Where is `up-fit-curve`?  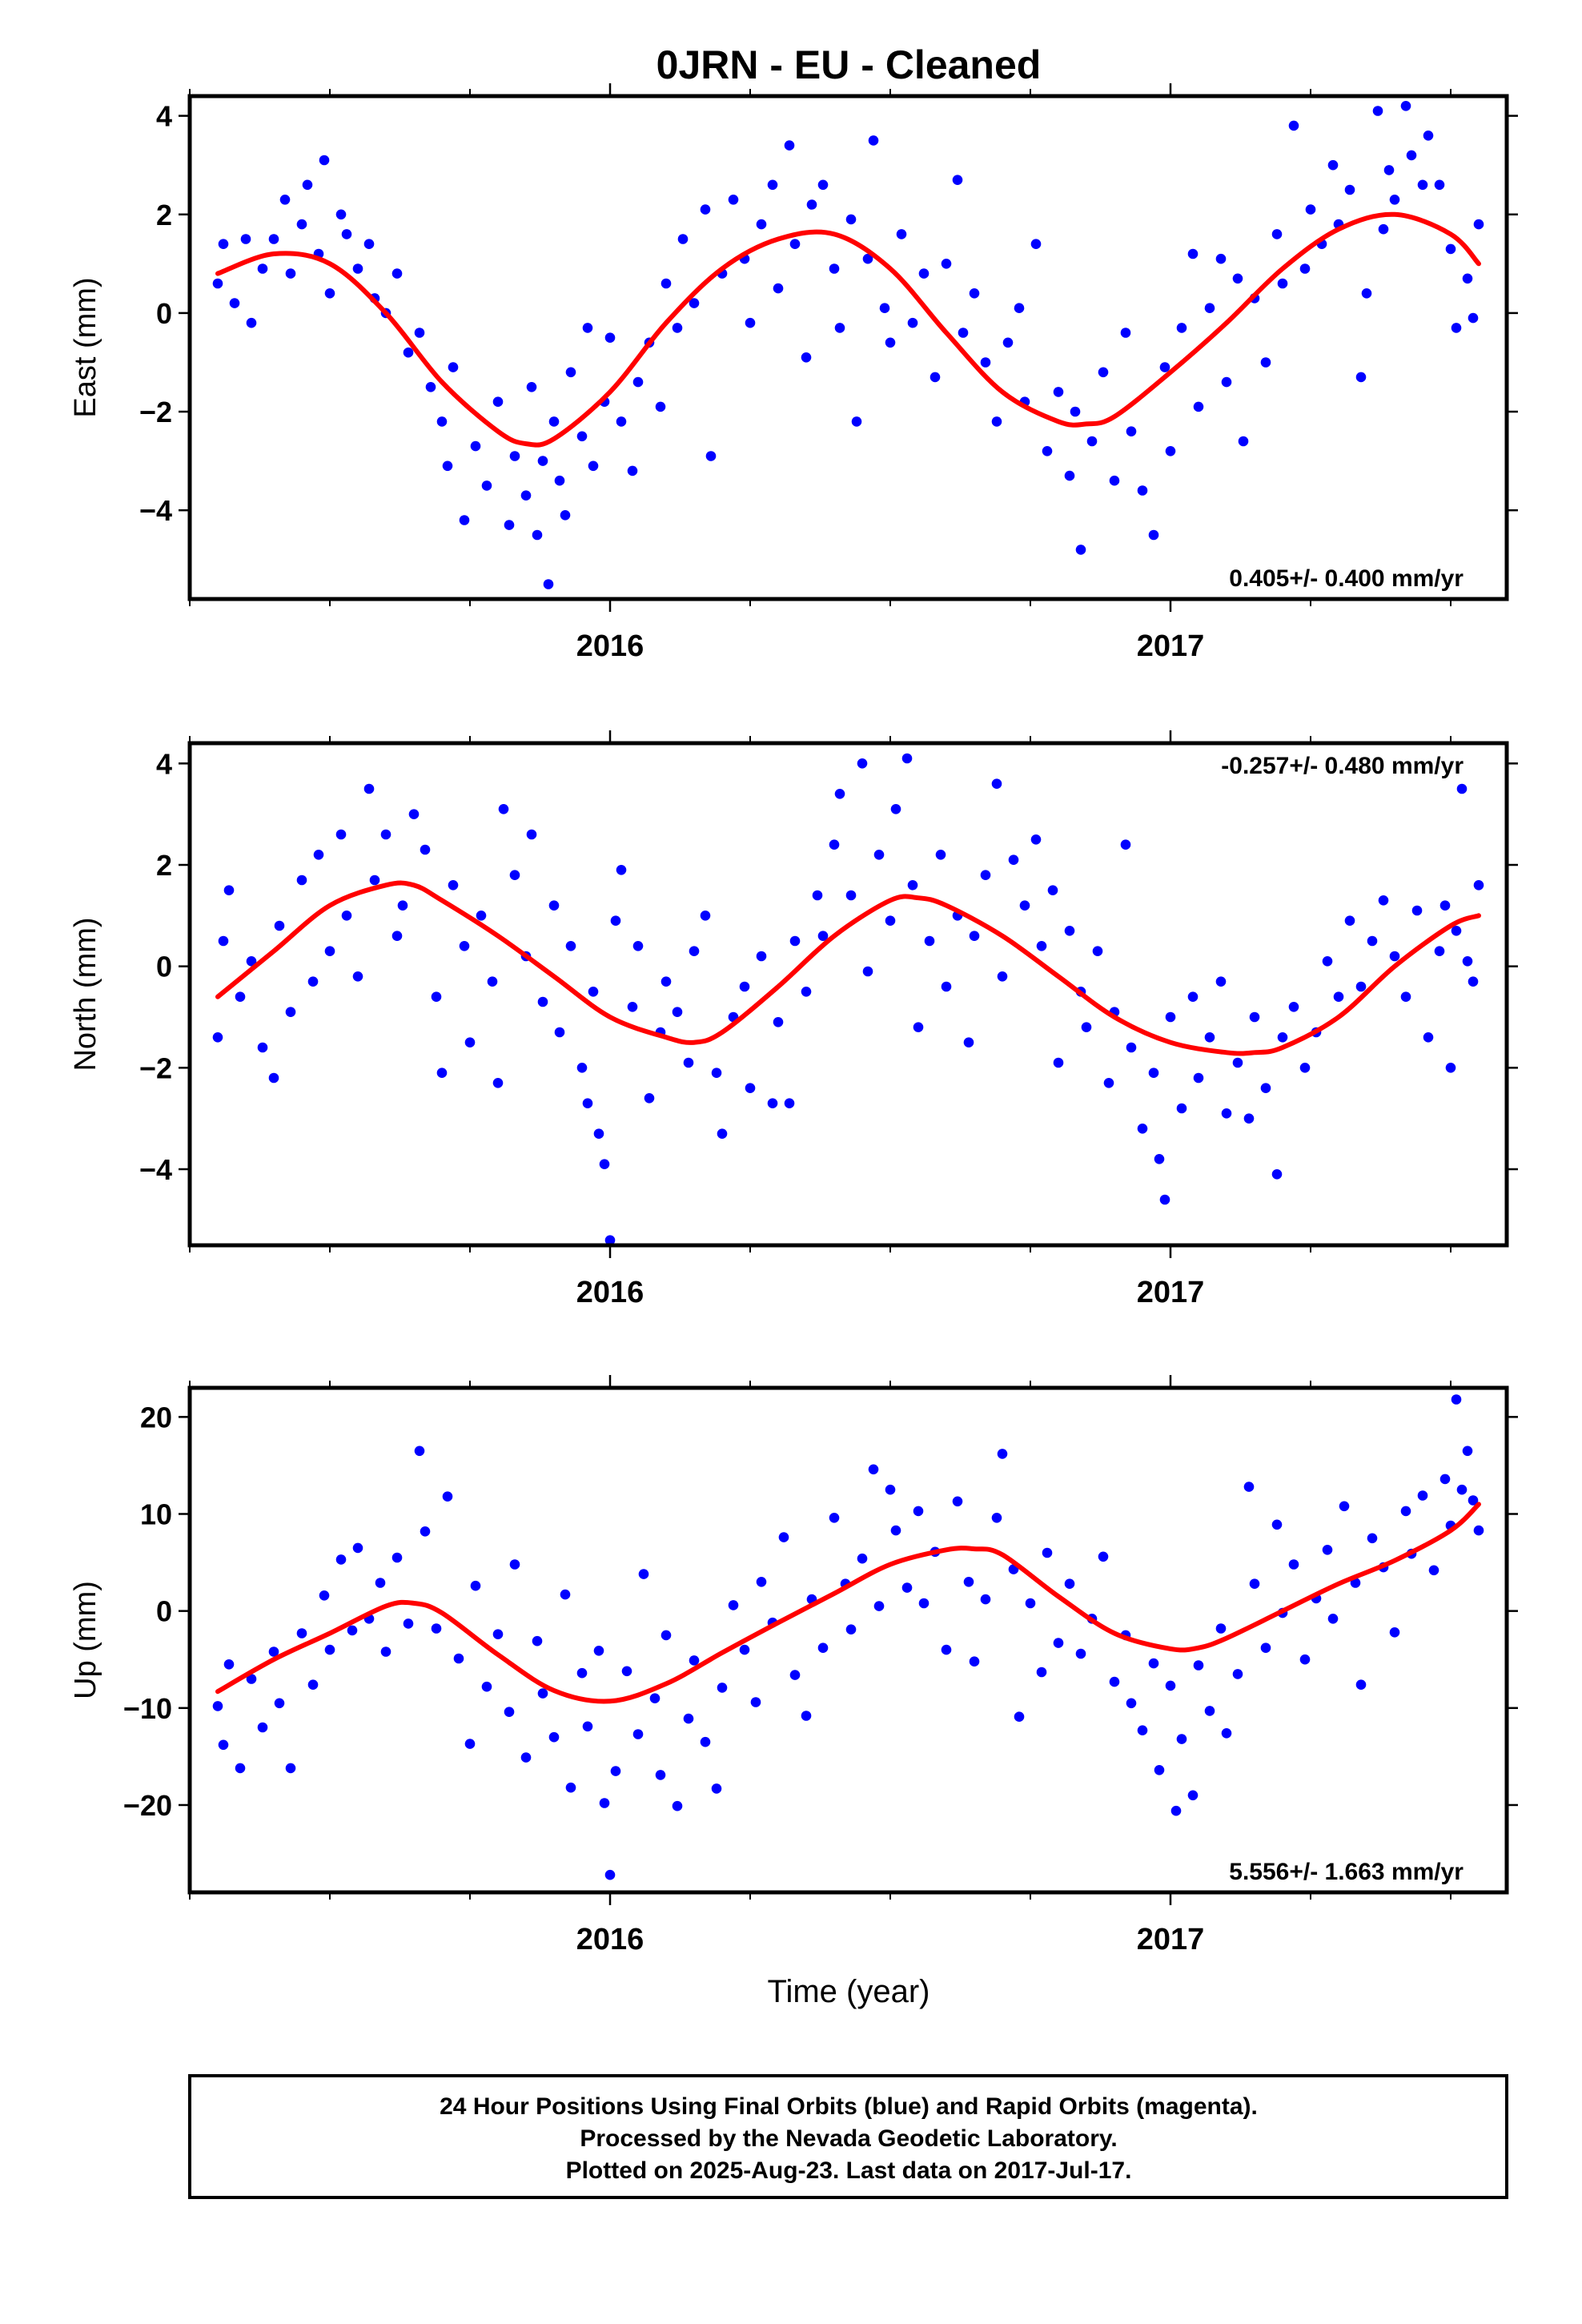 up-fit-curve is located at coordinates (848, 1603).